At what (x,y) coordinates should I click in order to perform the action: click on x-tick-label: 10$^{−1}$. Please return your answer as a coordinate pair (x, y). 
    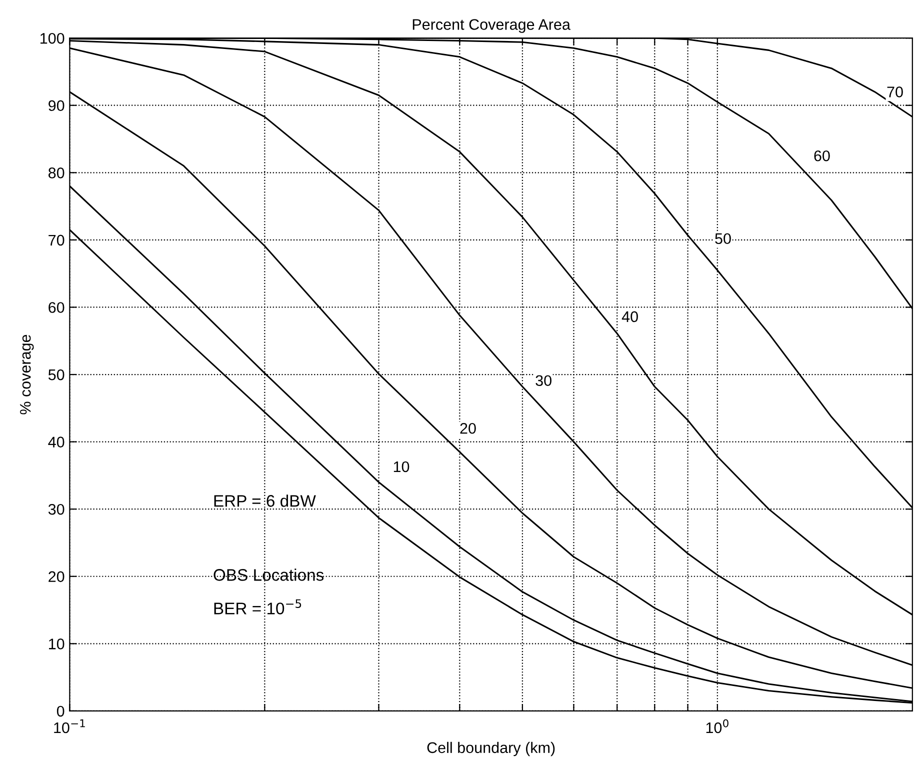
    Looking at the image, I should click on (69, 726).